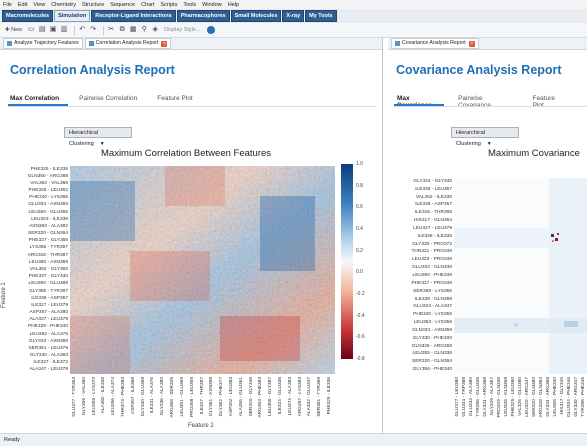 The height and width of the screenshot is (447, 587). I want to click on column-label: ASP352 - LEU383, so click(231, 397).